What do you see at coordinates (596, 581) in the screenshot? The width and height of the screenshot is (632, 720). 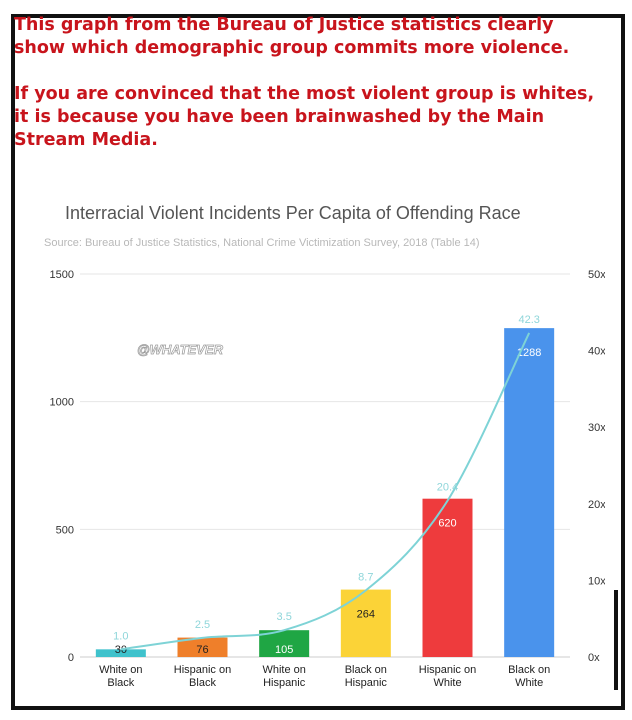 I see `y-right-tick-label: 10x` at bounding box center [596, 581].